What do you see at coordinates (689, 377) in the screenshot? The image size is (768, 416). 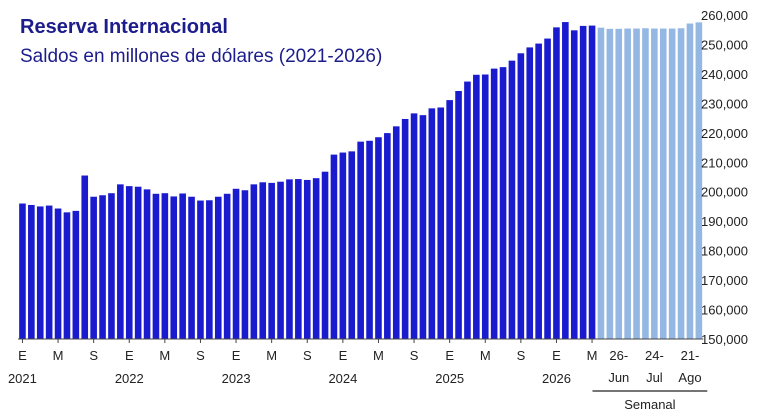 I see `weekly-tick-label-bottom: Ago` at bounding box center [689, 377].